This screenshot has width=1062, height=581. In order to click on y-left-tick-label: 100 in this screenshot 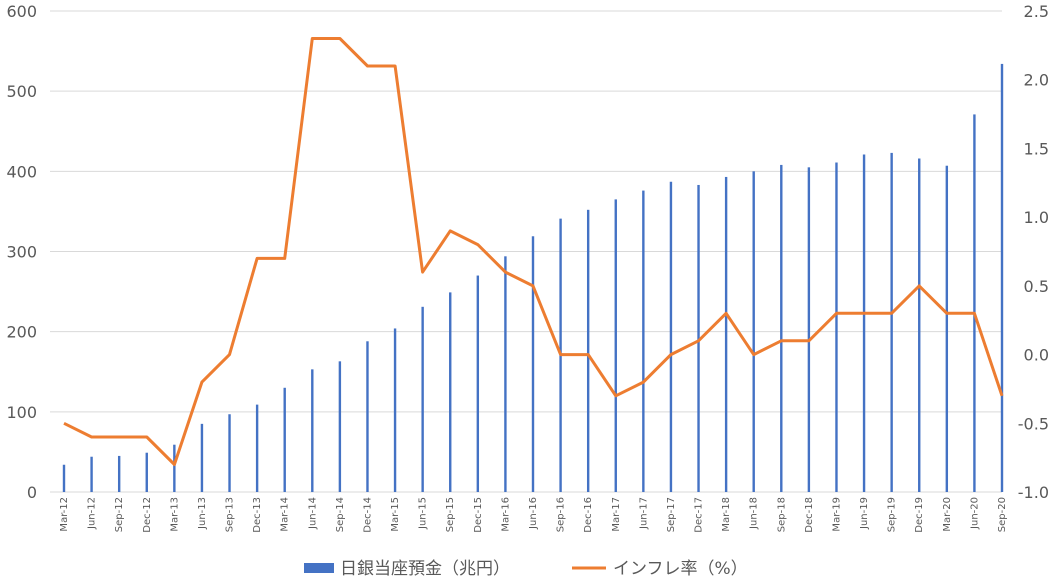, I will do `click(21, 412)`.